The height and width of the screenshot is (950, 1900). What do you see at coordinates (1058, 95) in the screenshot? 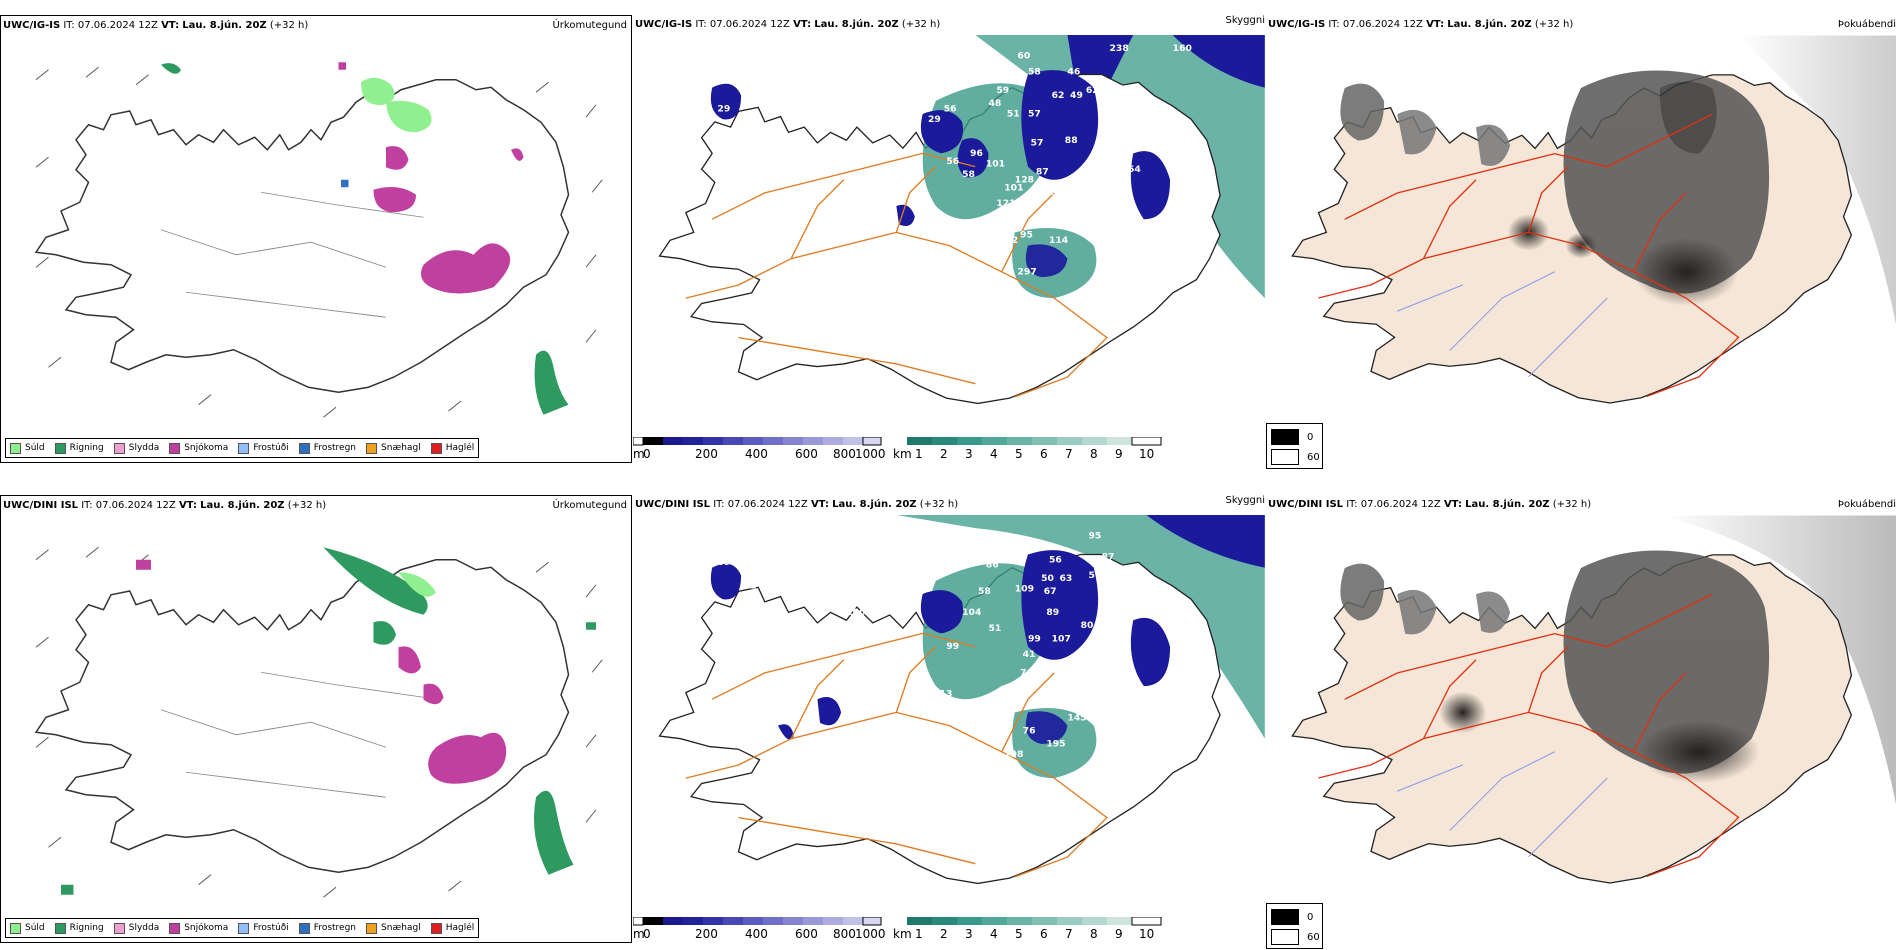
I see `cloud-base-label: 62` at bounding box center [1058, 95].